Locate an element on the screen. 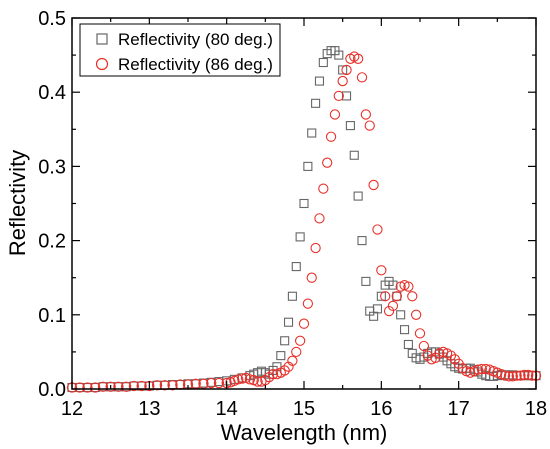  x-tick-labels: 12 13 14 15 16 17 18 is located at coordinates (304, 409).